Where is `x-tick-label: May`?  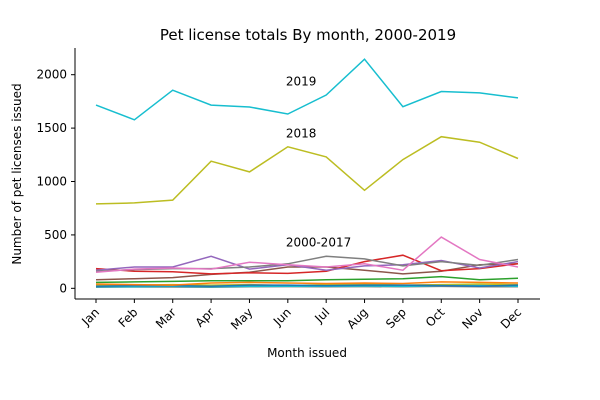
x-tick-label: May is located at coordinates (241, 318).